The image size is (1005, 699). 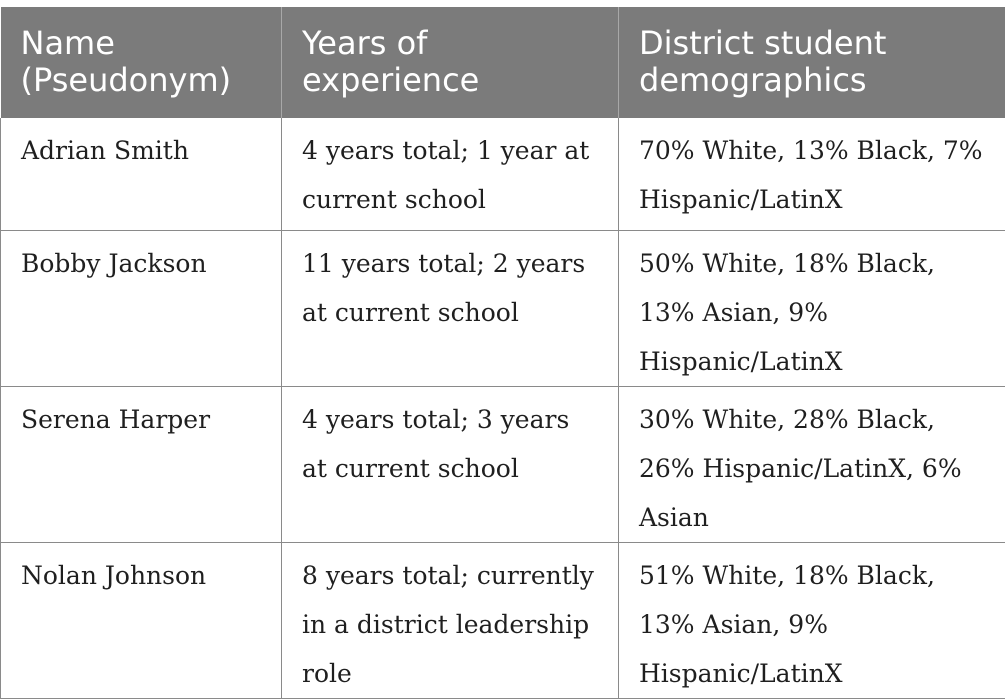 What do you see at coordinates (141, 62) in the screenshot?
I see `header-name: Name (Pseudonym)` at bounding box center [141, 62].